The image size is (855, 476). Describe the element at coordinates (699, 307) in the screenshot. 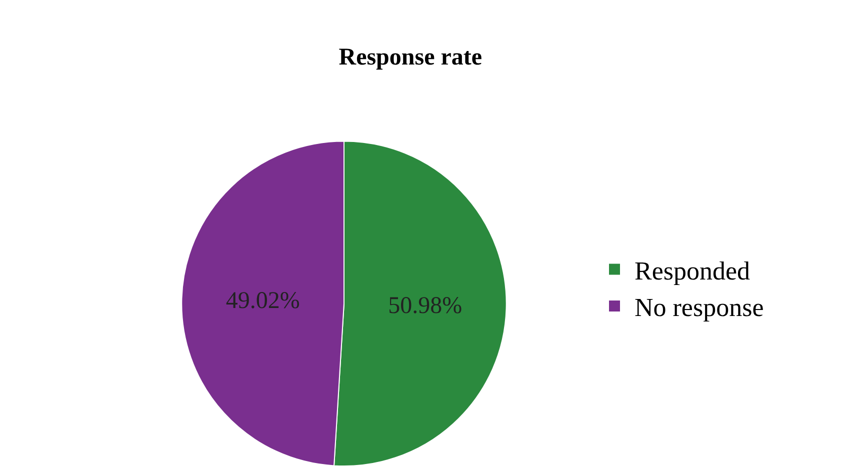

I see `legend-label: No response` at that location.